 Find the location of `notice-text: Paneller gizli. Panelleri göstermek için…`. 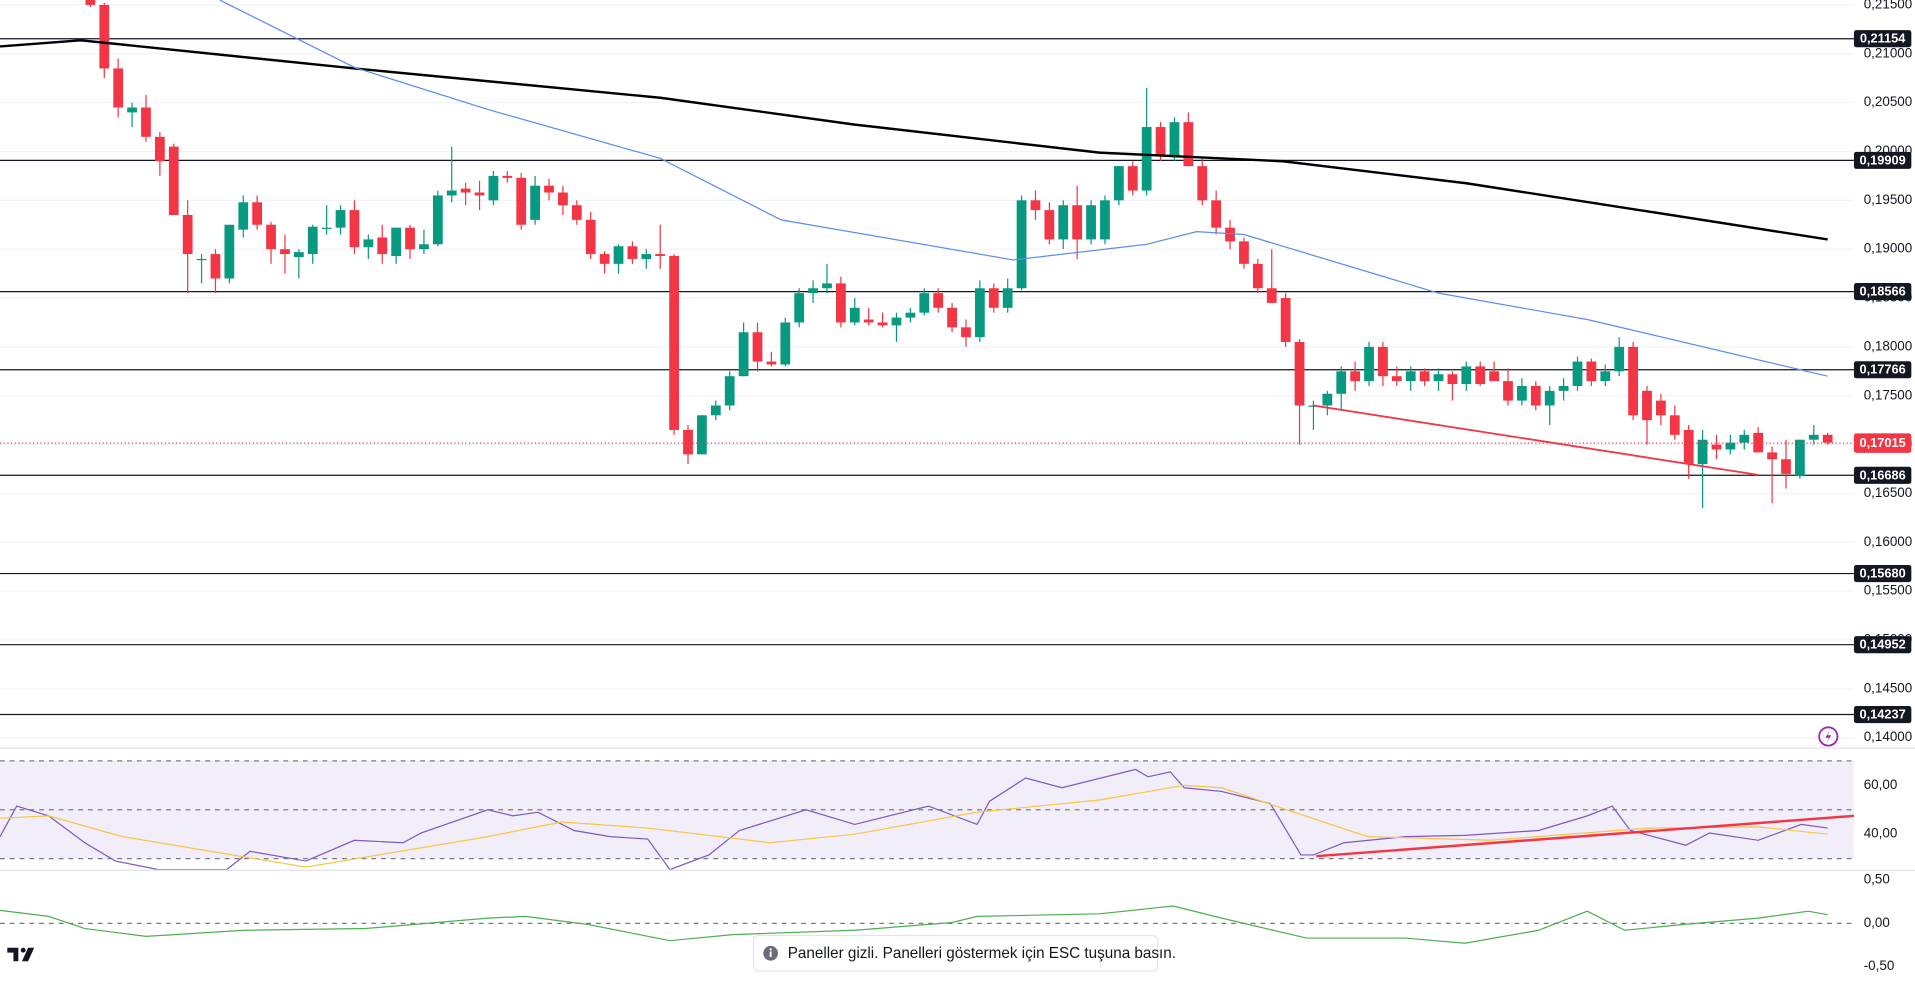

notice-text: Paneller gizli. Panelleri göstermek için… is located at coordinates (982, 953).